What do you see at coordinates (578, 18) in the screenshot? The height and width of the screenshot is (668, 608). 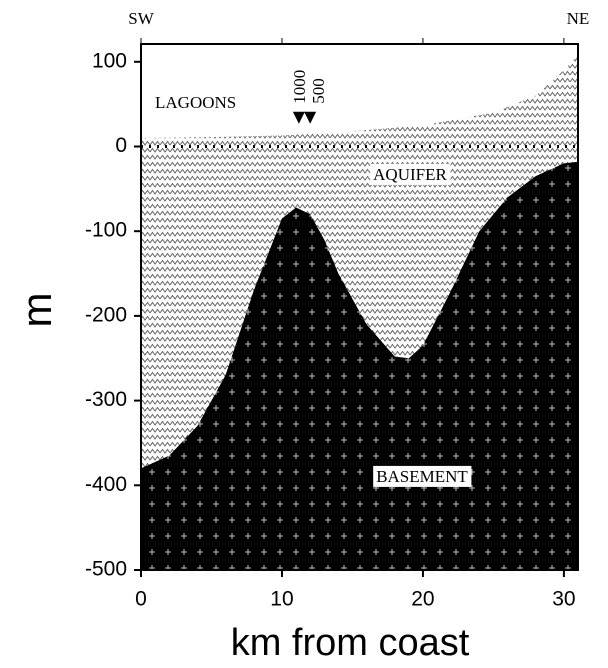 I see `corner-label: NE` at bounding box center [578, 18].